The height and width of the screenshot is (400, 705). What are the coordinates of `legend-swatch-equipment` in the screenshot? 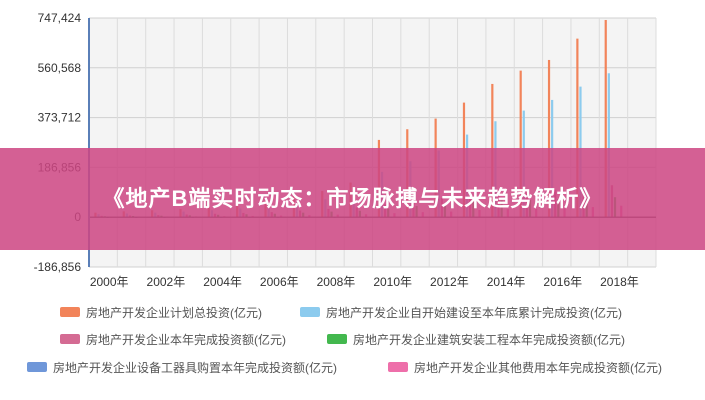 It's located at (37, 367).